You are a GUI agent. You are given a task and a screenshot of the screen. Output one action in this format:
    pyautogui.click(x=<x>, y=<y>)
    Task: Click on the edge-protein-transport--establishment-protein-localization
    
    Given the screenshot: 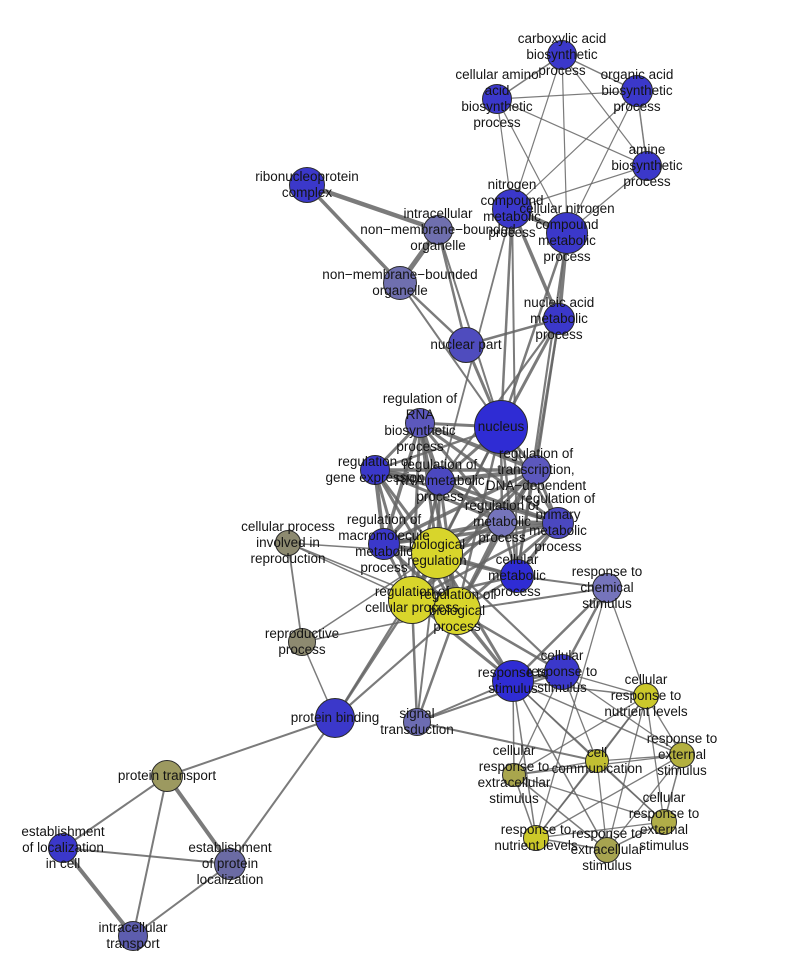 What is the action you would take?
    pyautogui.click(x=198, y=820)
    